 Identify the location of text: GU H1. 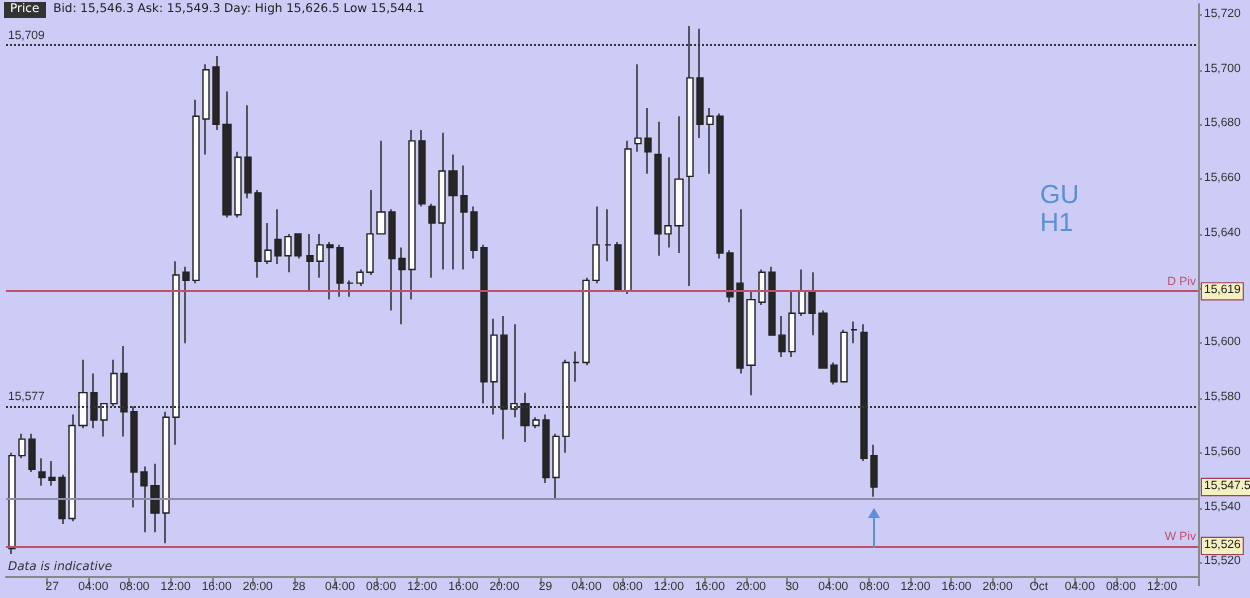
(1063, 208).